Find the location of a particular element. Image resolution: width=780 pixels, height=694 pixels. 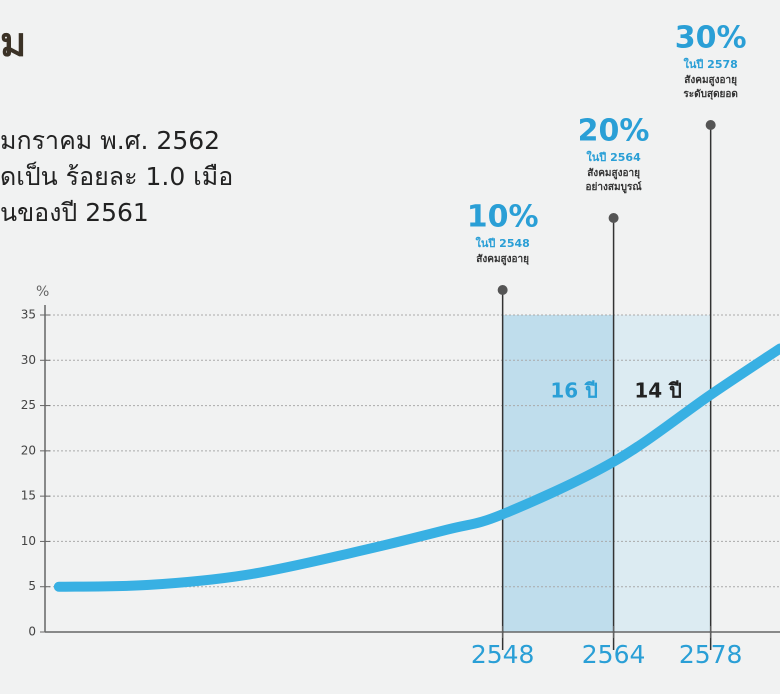

y-tick-label: 30 is located at coordinates (28, 360).